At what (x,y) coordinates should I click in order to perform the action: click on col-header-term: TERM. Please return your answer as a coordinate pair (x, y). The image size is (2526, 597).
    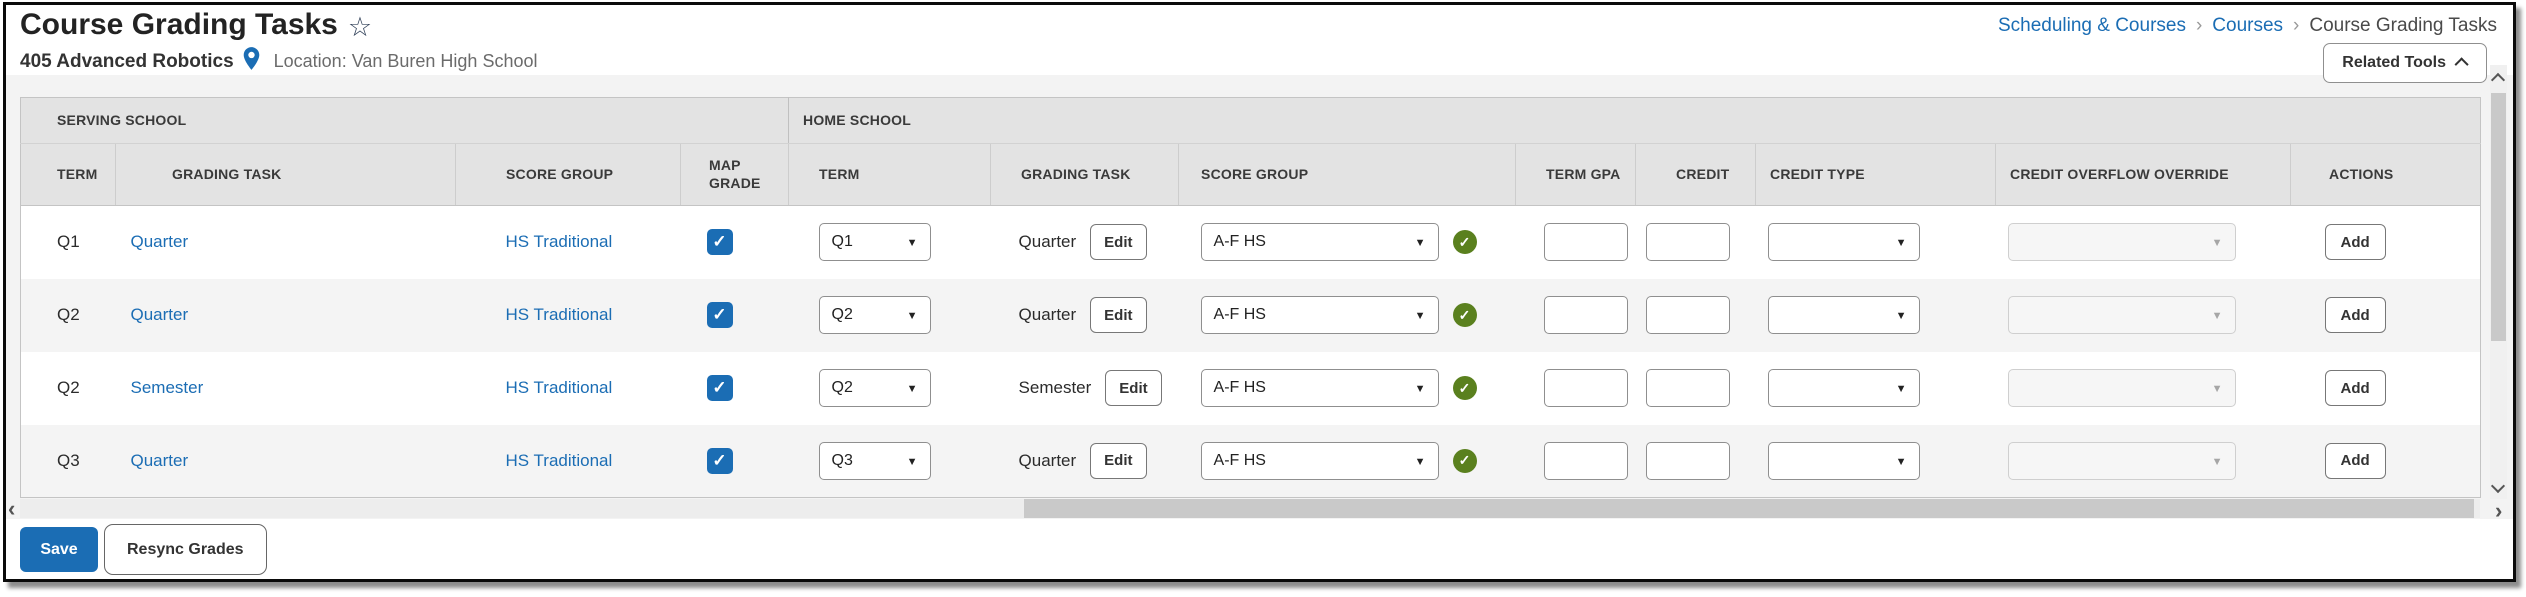
    Looking at the image, I should click on (68, 174).